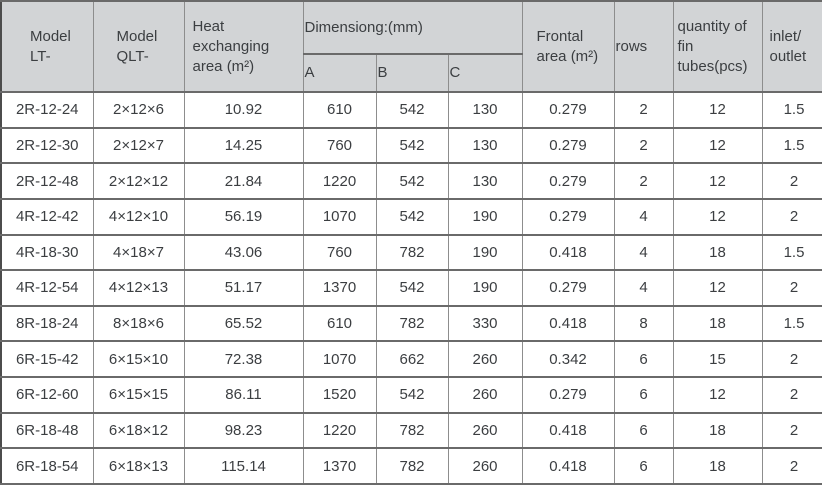 The width and height of the screenshot is (822, 485). What do you see at coordinates (47, 216) in the screenshot?
I see `cell-model_lt: 4R-12-42` at bounding box center [47, 216].